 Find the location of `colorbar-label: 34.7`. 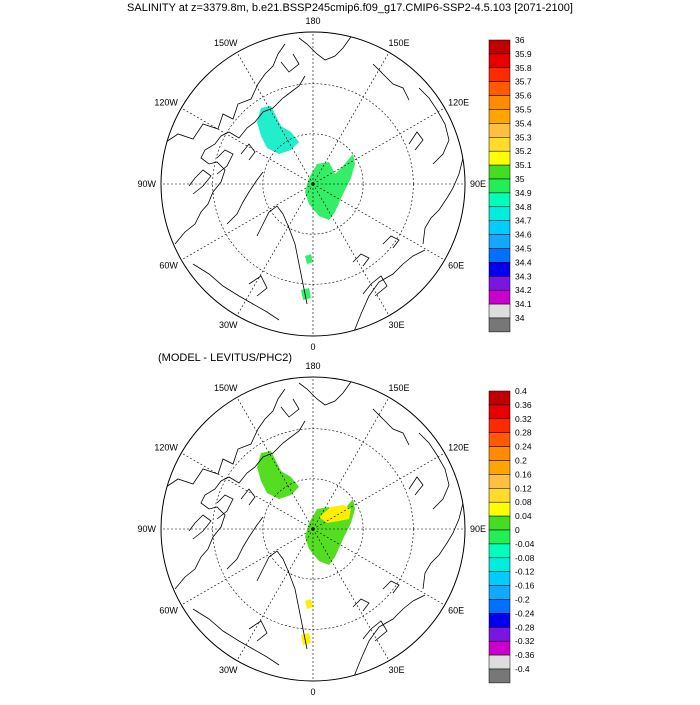

colorbar-label: 34.7 is located at coordinates (523, 221).